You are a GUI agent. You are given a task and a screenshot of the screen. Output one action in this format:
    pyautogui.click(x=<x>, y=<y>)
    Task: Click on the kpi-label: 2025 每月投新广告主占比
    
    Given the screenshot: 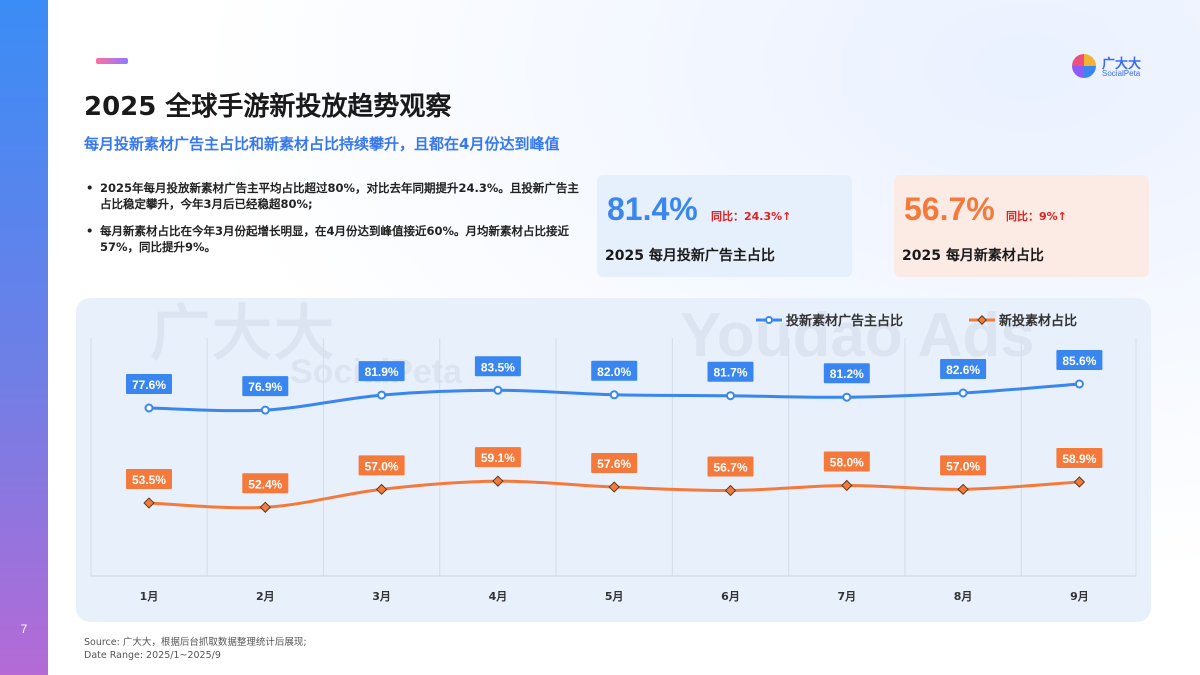 What is the action you would take?
    pyautogui.click(x=690, y=256)
    